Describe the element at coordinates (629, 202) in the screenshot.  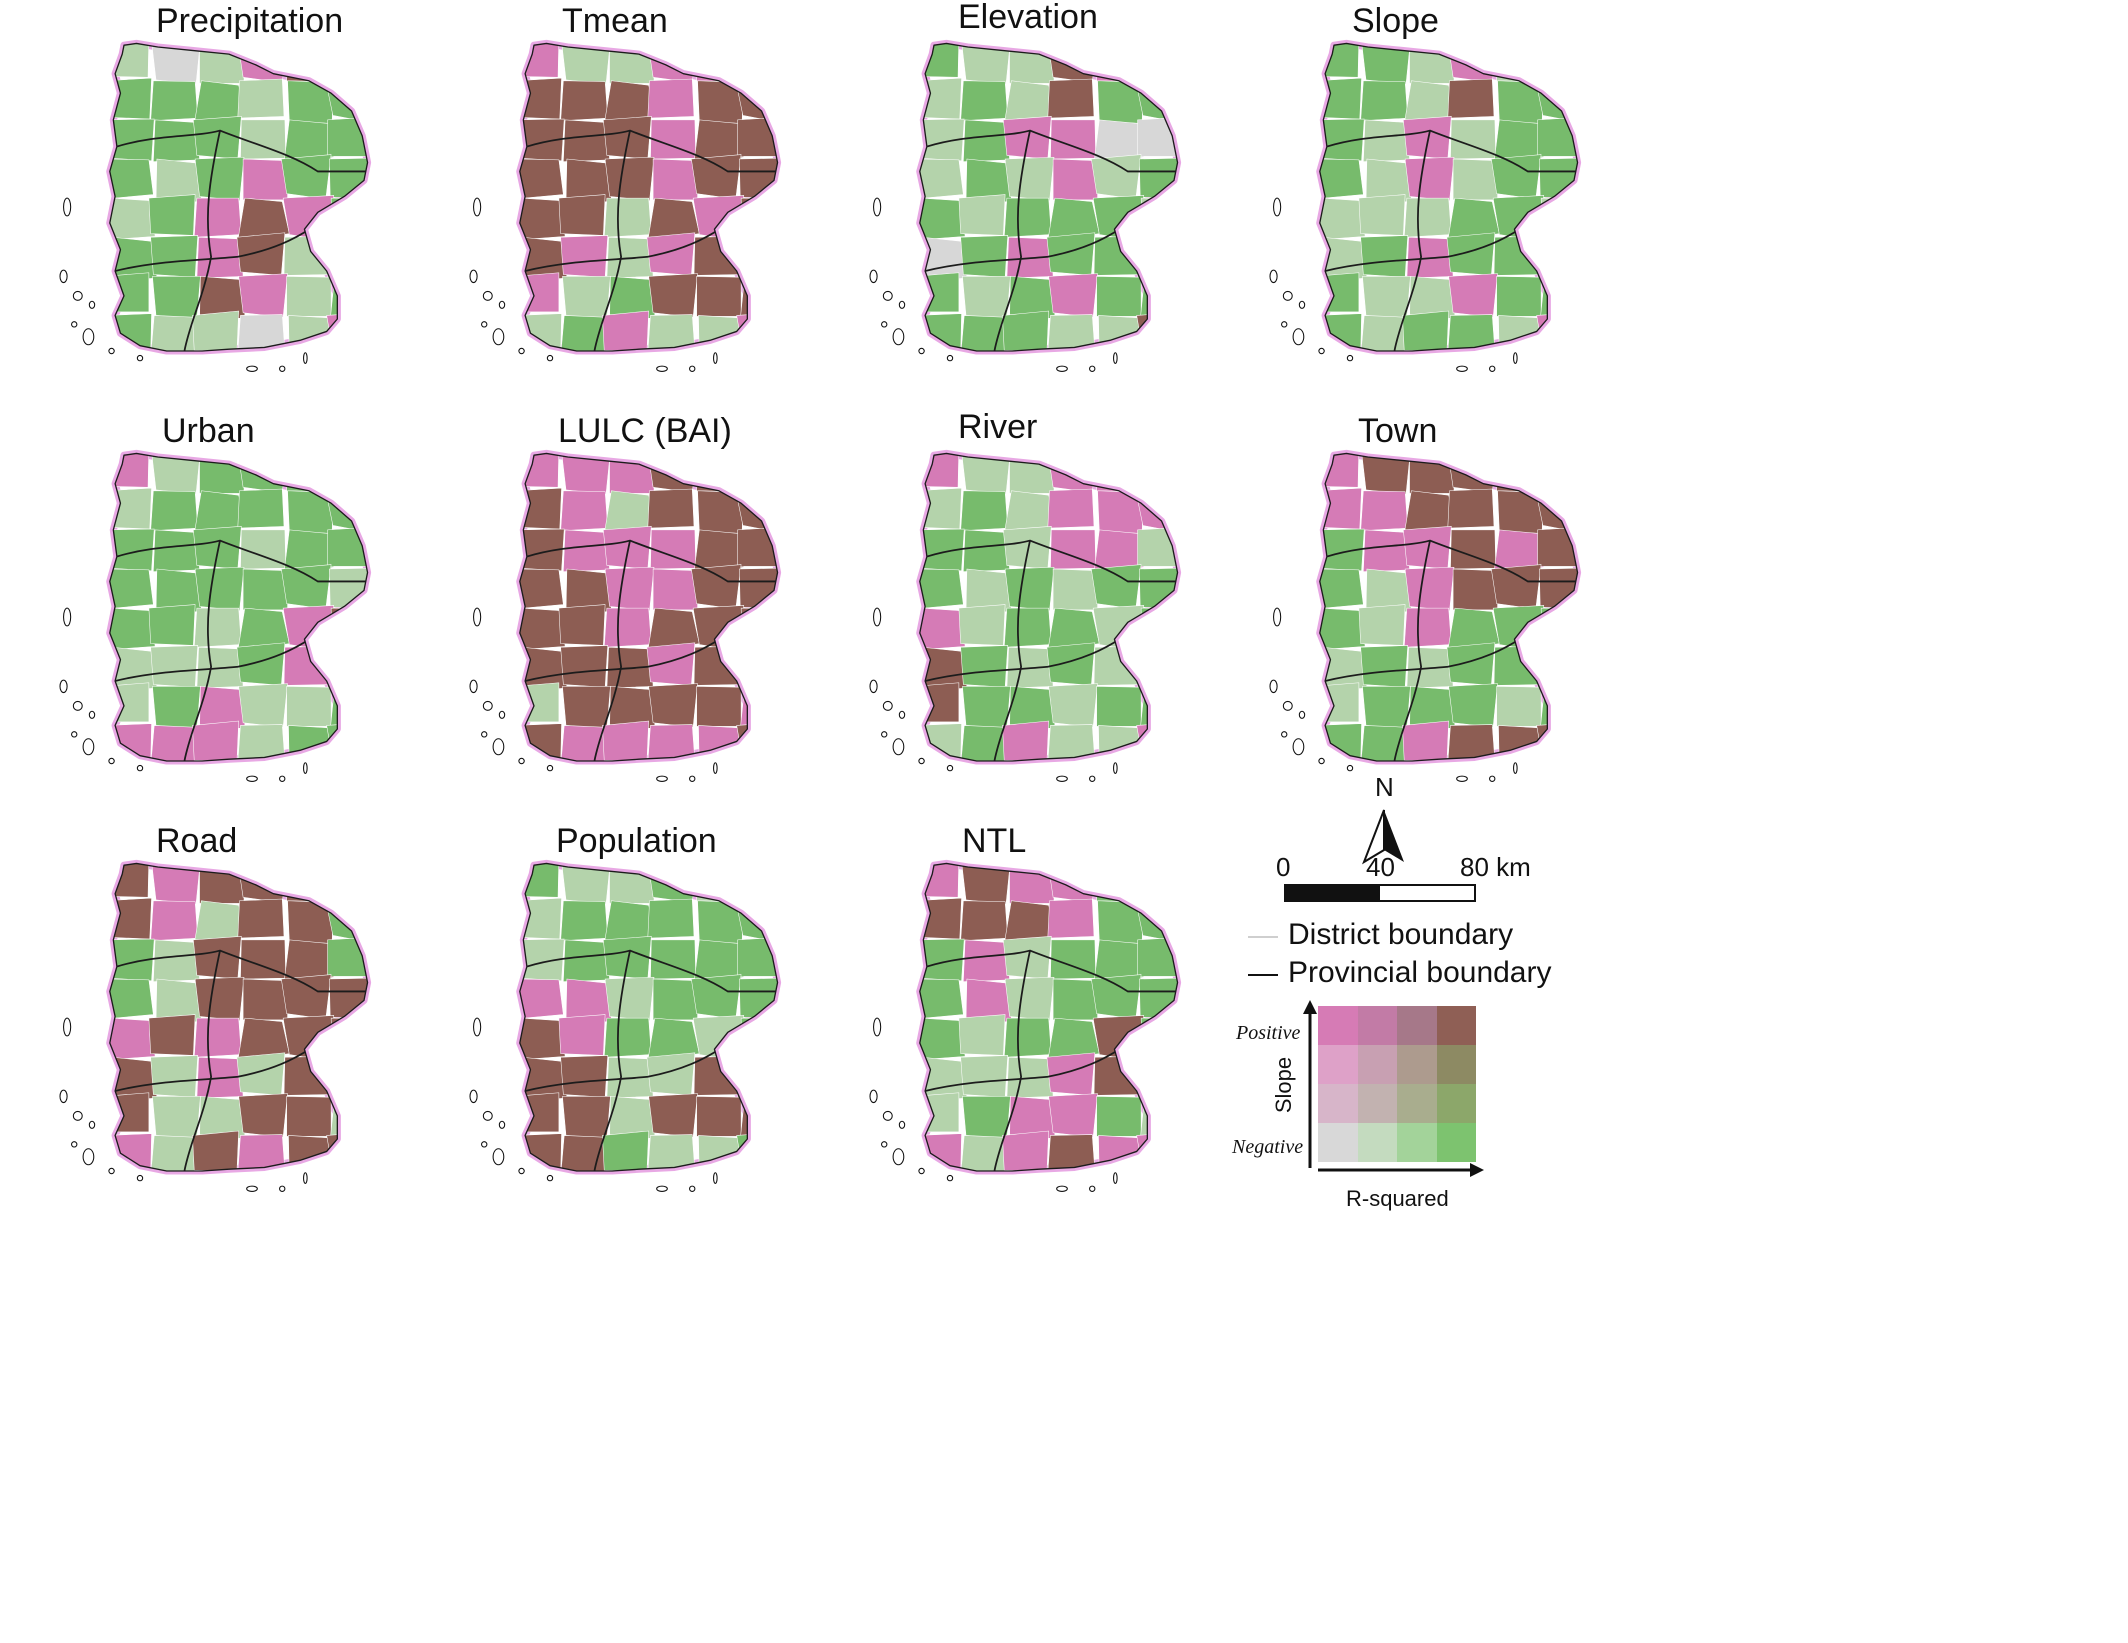
I see `map-panel: Tmean` at that location.